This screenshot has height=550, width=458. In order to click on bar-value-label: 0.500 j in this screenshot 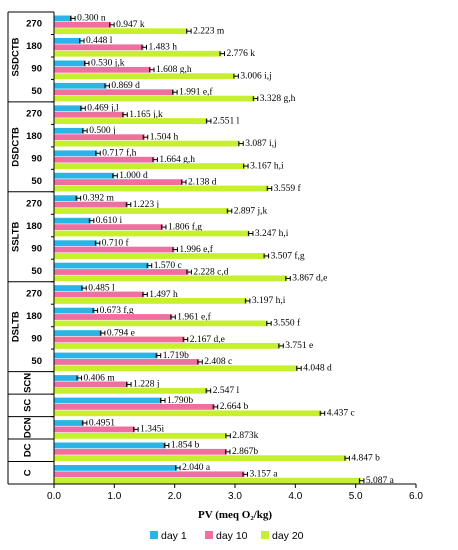, I will do `click(102, 131)`.